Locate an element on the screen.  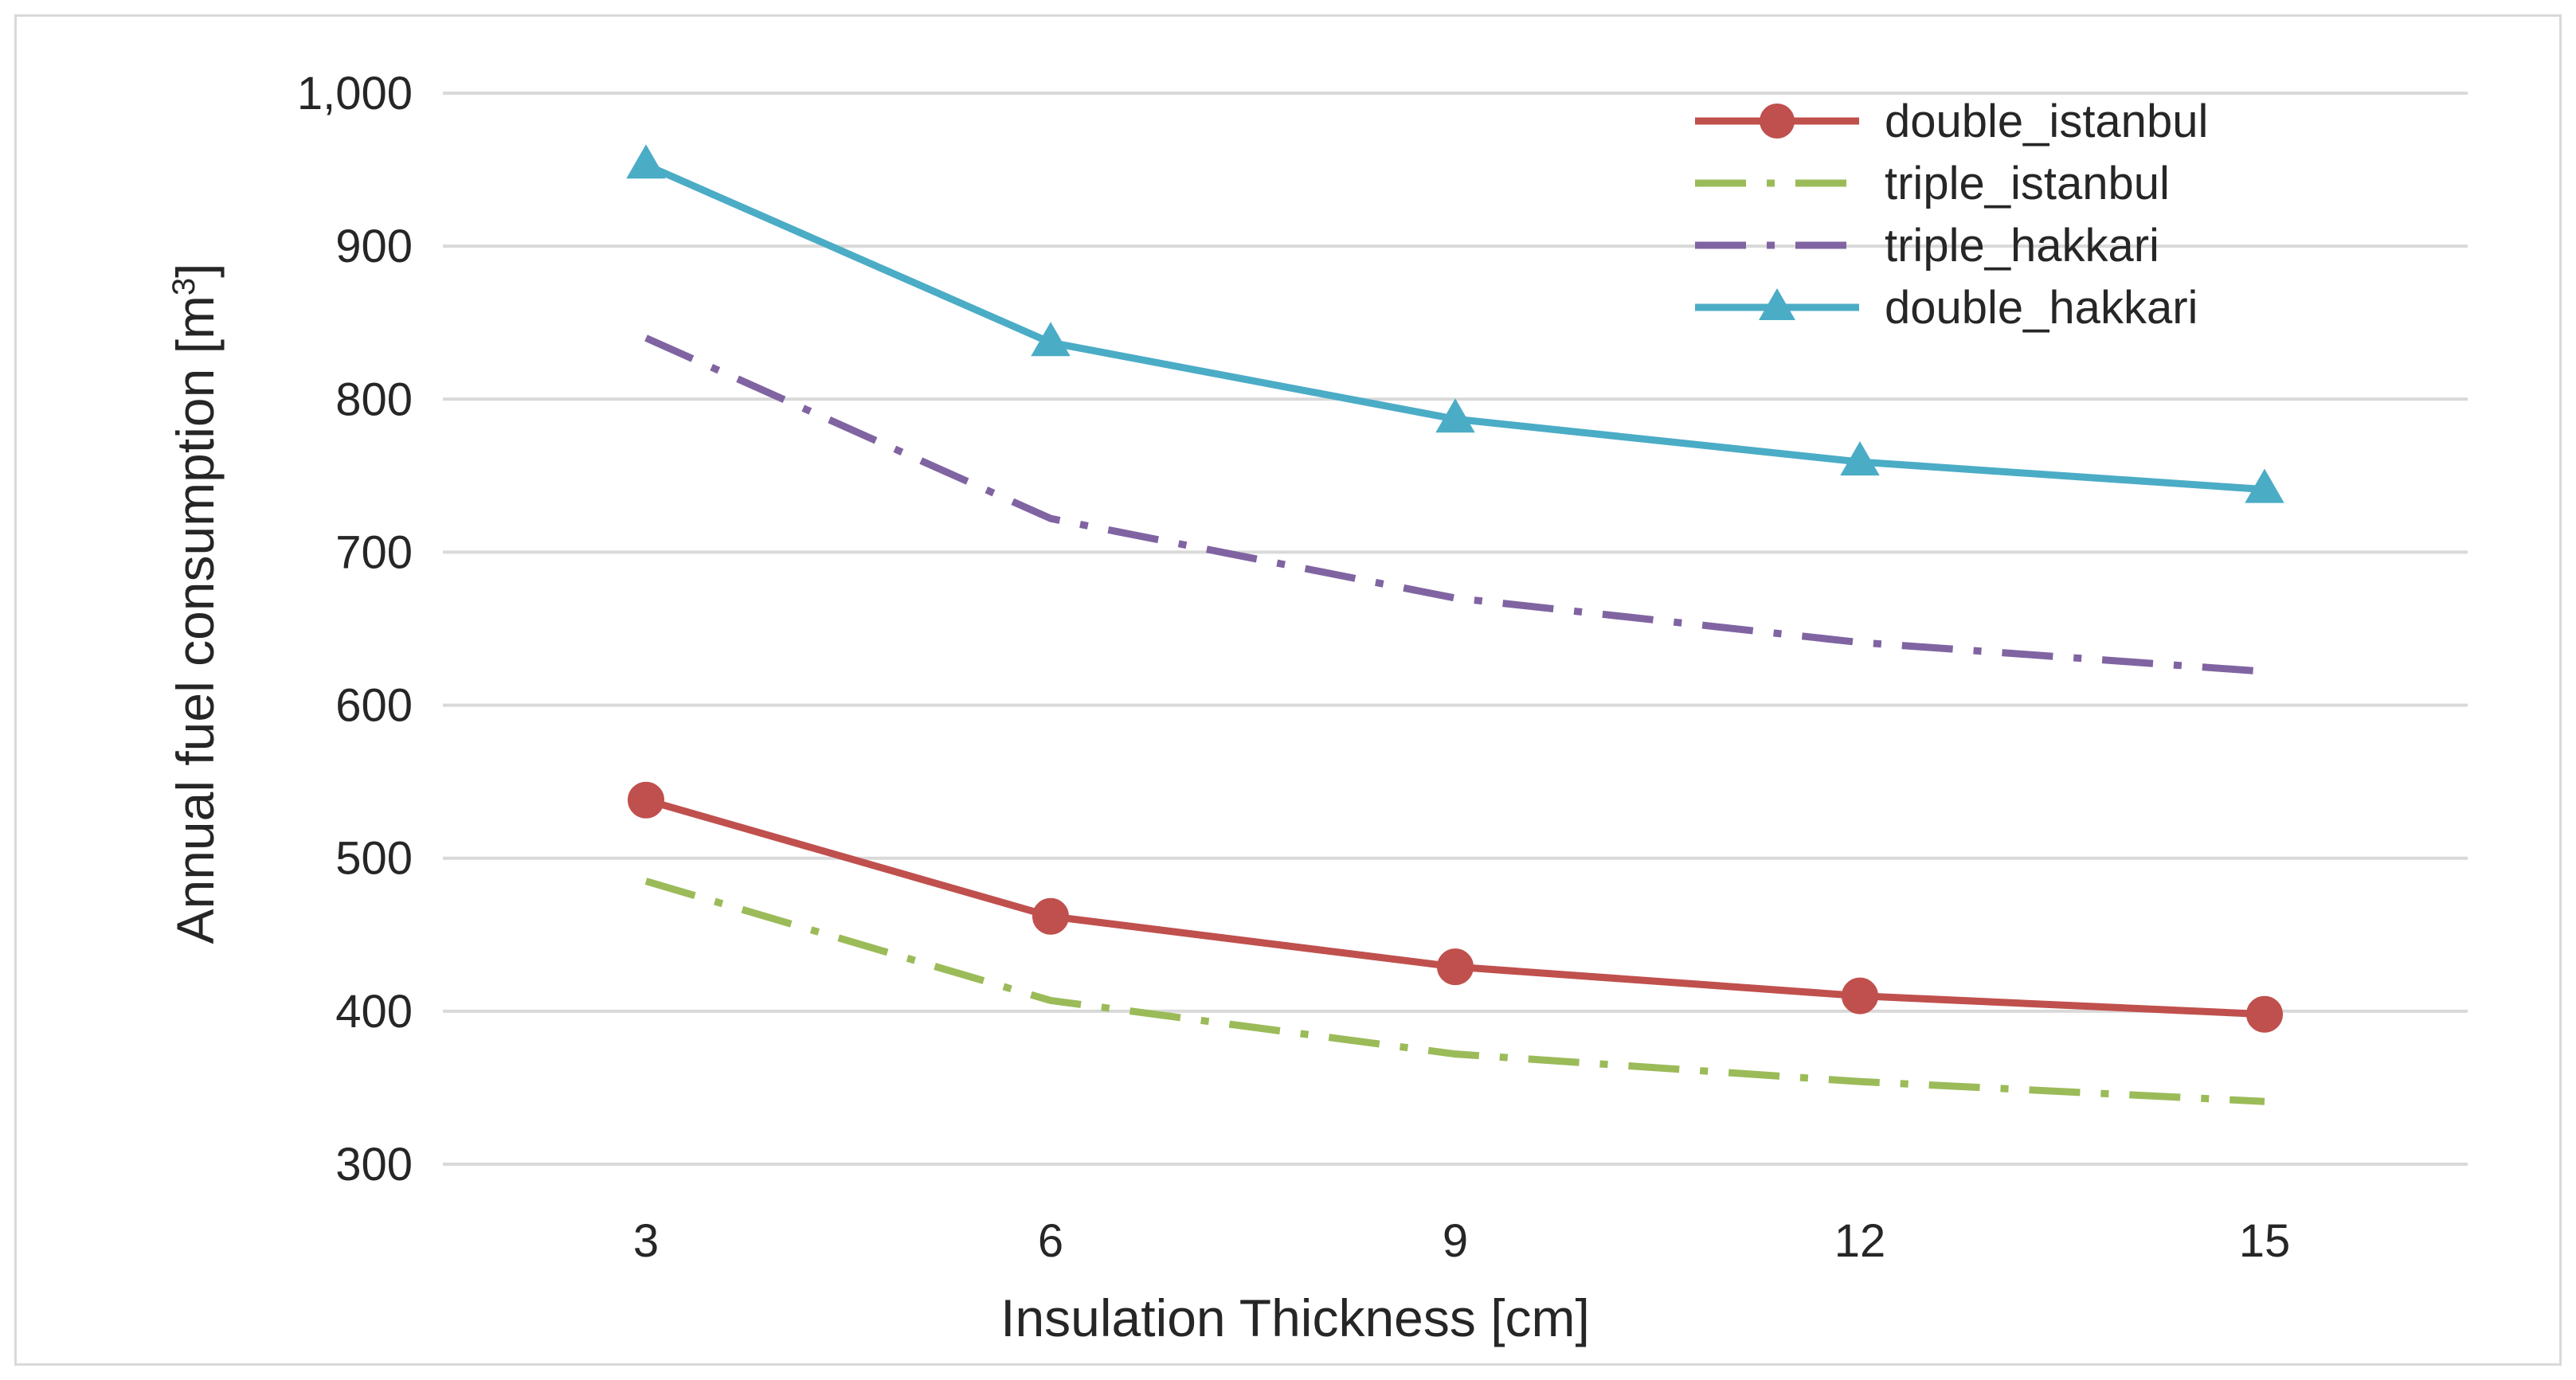
x-tick-label-12: 12 is located at coordinates (1860, 1241).